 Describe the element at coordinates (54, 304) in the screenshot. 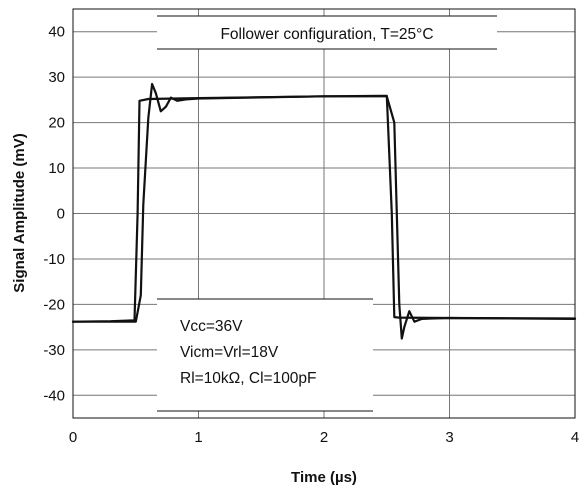

I see `y-tick-label-6: -20` at that location.